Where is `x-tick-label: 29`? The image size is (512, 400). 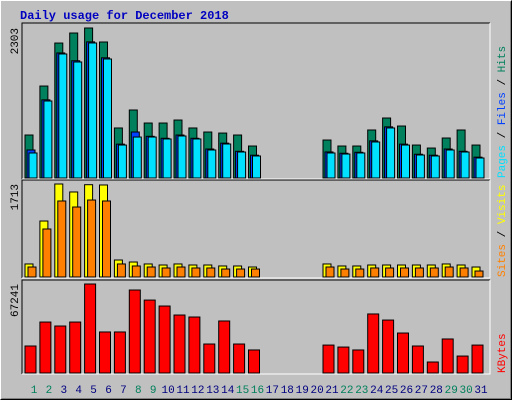 x-tick-label: 29 is located at coordinates (451, 391).